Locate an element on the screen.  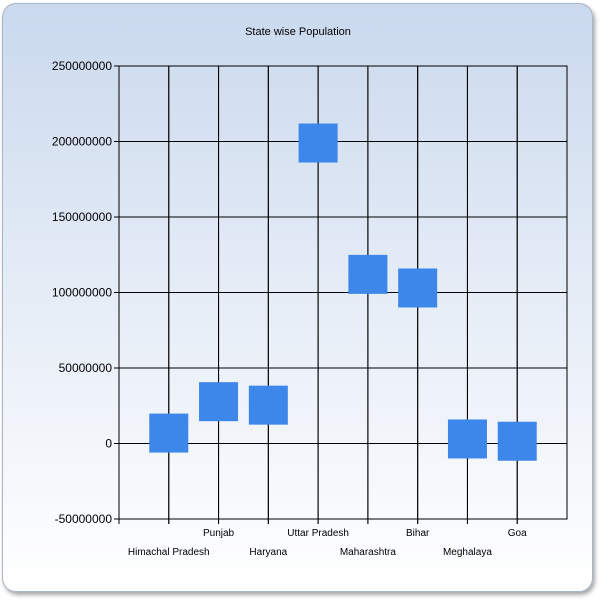
x-tick-label: Bihar is located at coordinates (418, 533).